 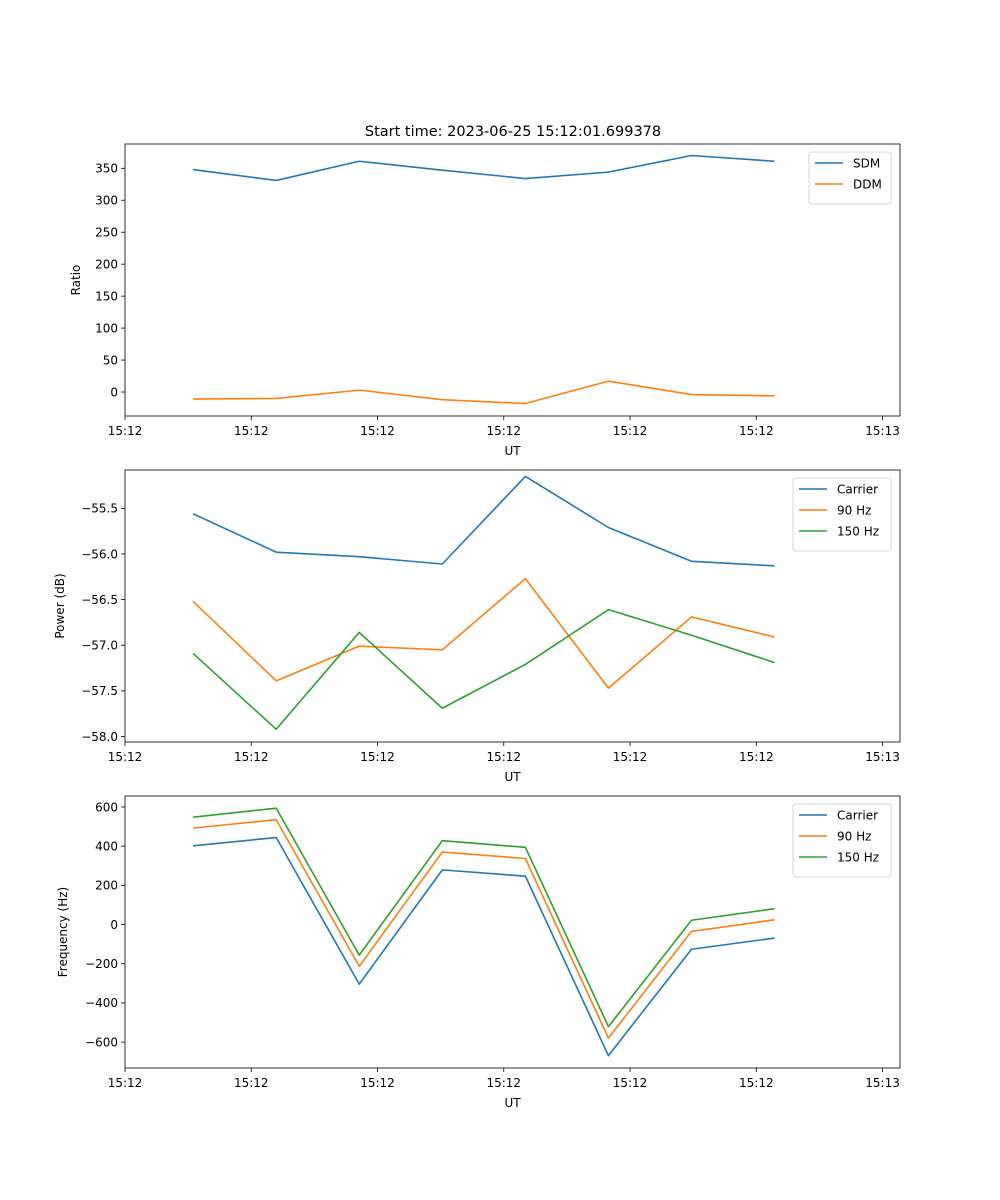 What do you see at coordinates (99, 646) in the screenshot?
I see `y-tick-label: −57.0` at bounding box center [99, 646].